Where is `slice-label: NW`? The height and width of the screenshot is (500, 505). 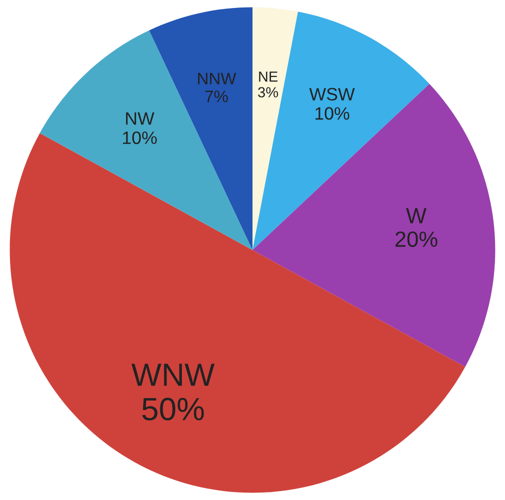
slice-label: NW is located at coordinates (140, 118).